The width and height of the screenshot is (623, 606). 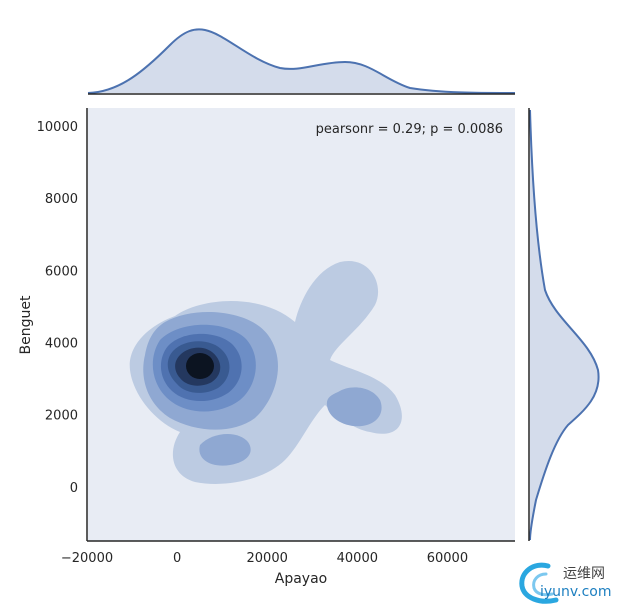 I want to click on top-marginal-kde, so click(x=301, y=61).